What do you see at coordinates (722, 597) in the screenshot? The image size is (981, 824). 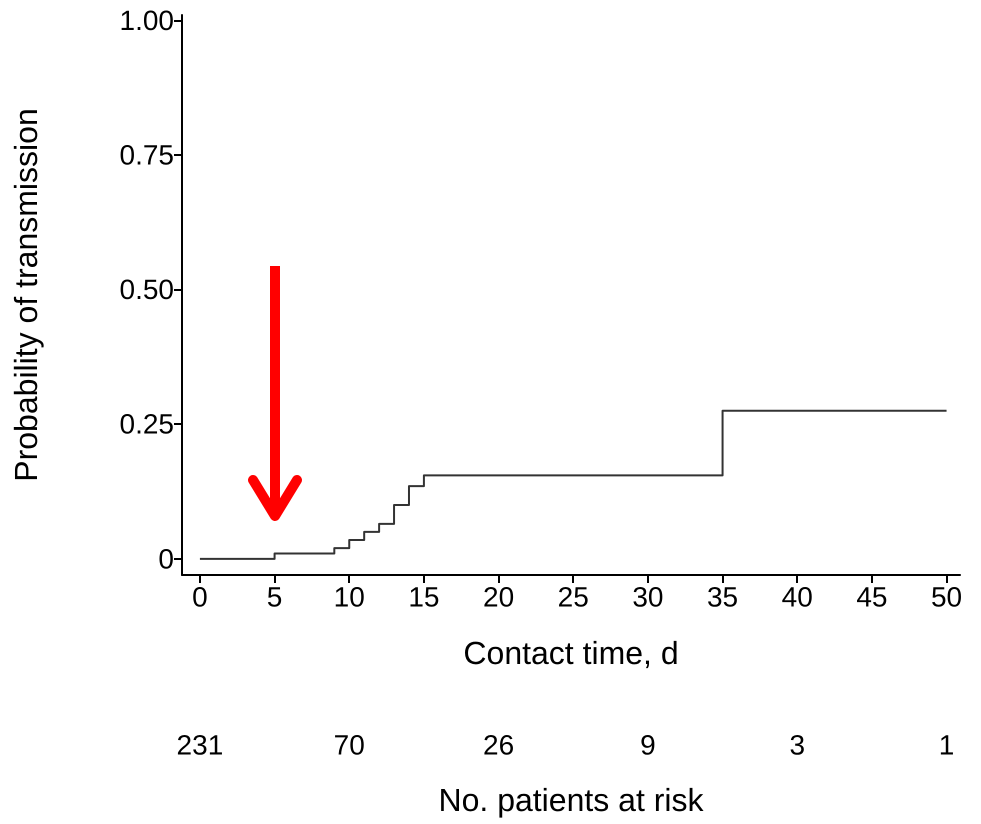 I see `x-tick-label: 35` at bounding box center [722, 597].